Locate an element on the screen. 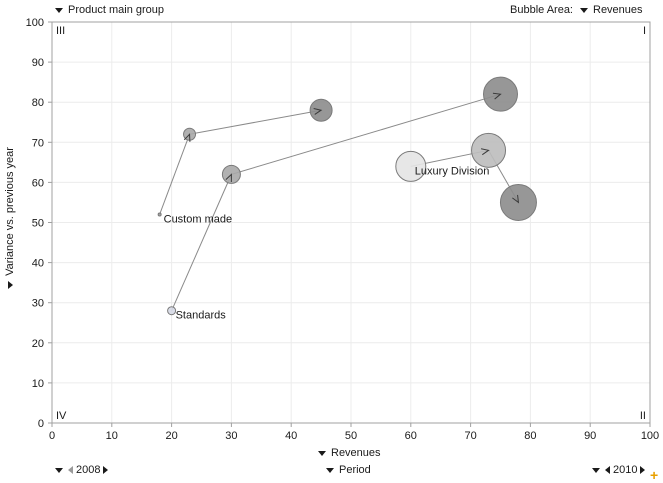  period-selector: Period is located at coordinates (348, 470).